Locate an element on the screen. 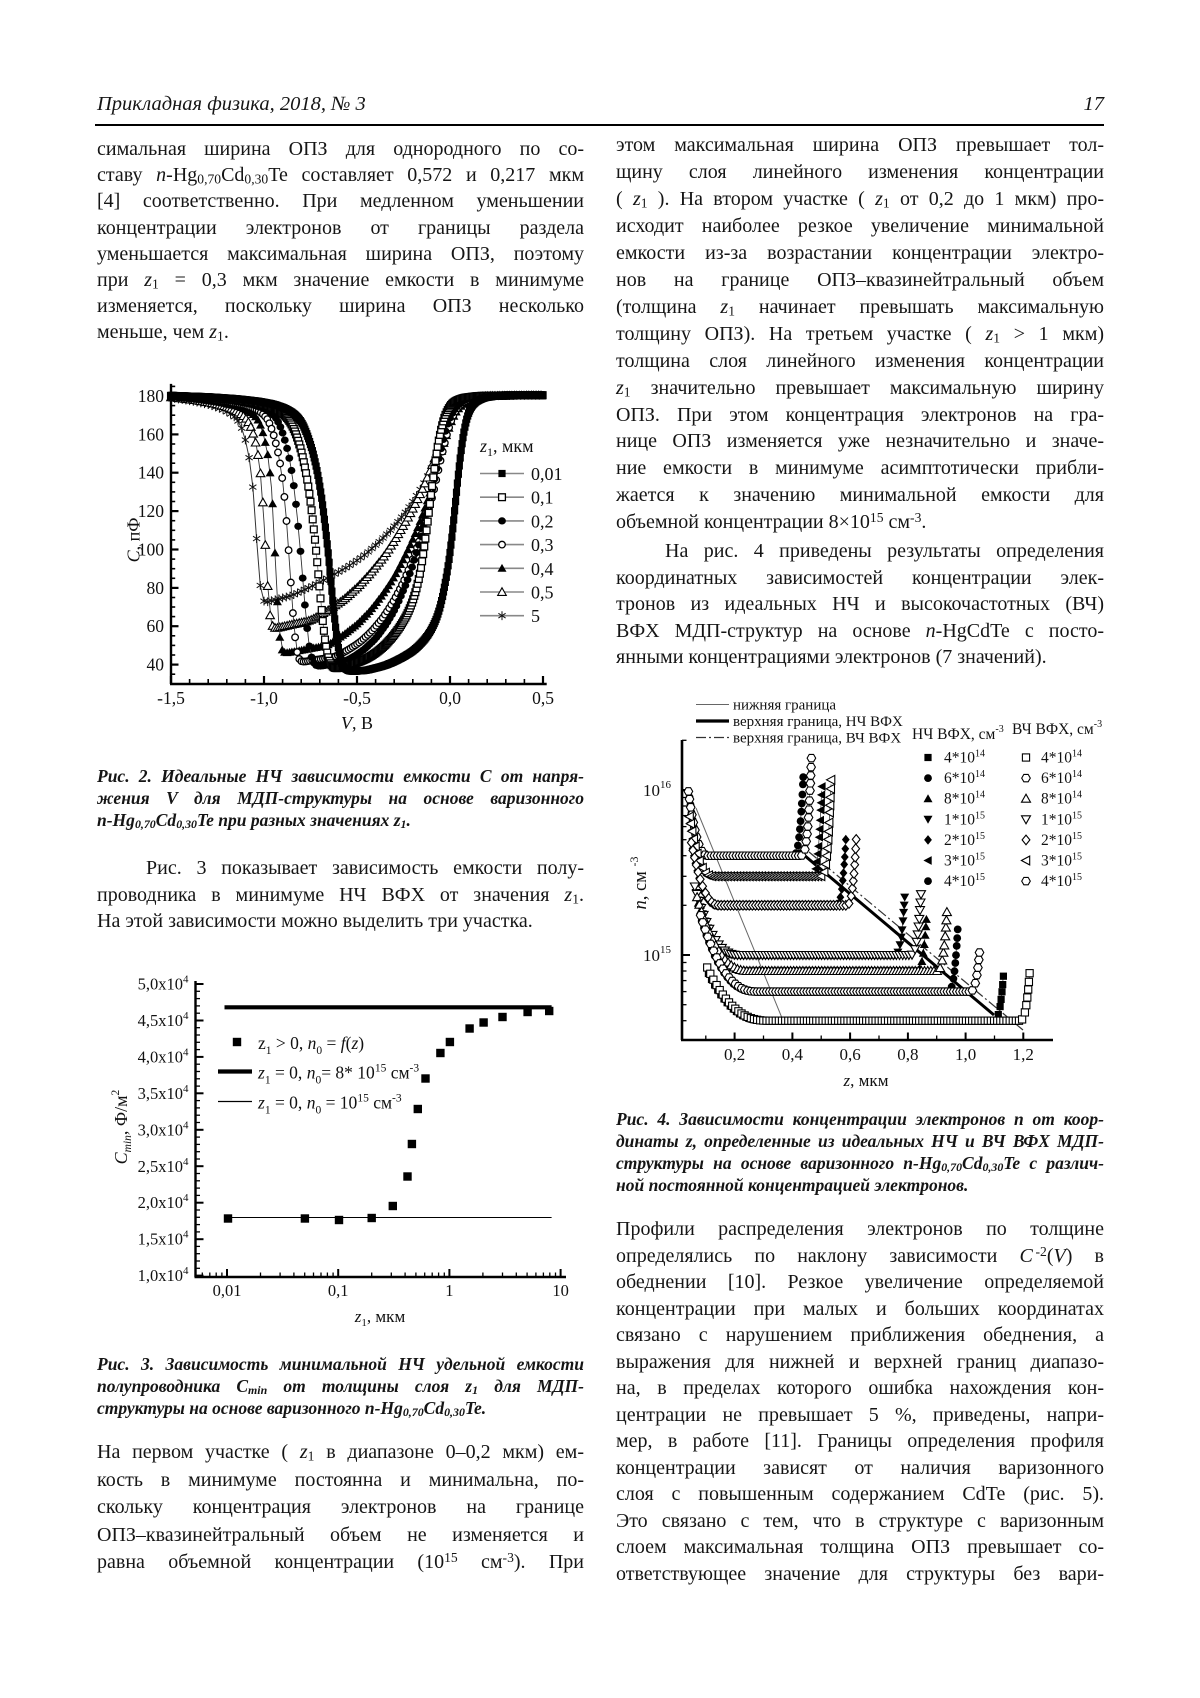 Image resolution: width=1200 pixels, height=1698 pixels. svg-text: 60 is located at coordinates (156, 626).